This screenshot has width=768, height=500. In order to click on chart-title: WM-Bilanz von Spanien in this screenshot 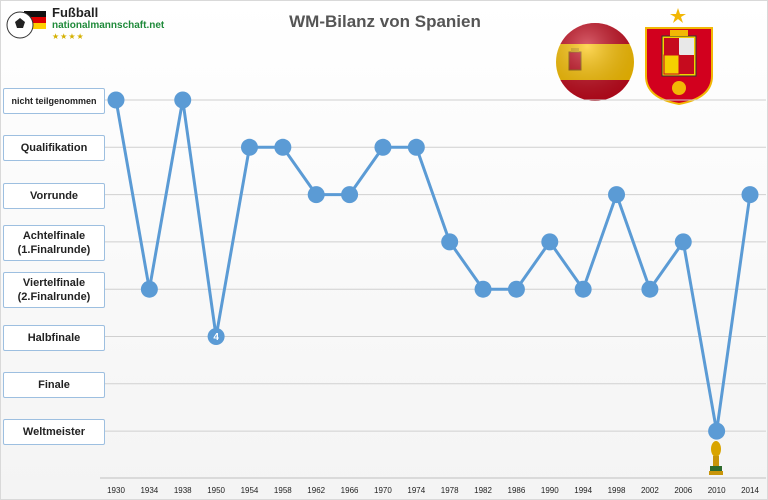, I will do `click(385, 21)`.